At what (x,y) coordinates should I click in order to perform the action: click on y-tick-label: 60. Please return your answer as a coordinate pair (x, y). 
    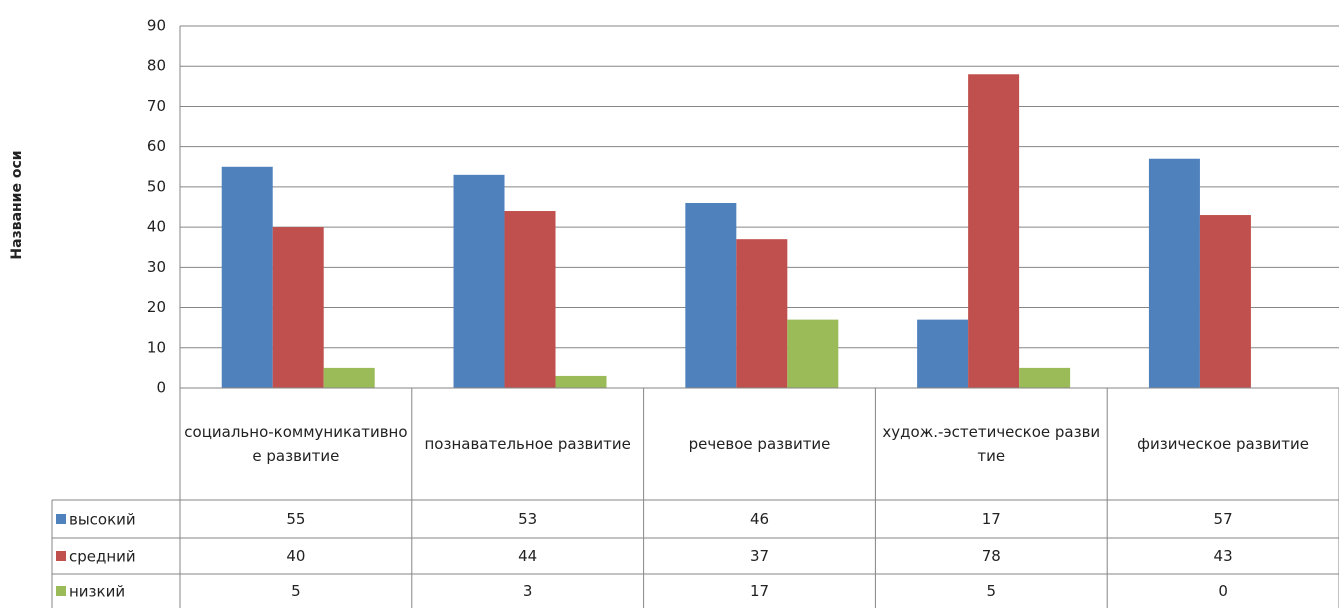
    Looking at the image, I should click on (156, 146).